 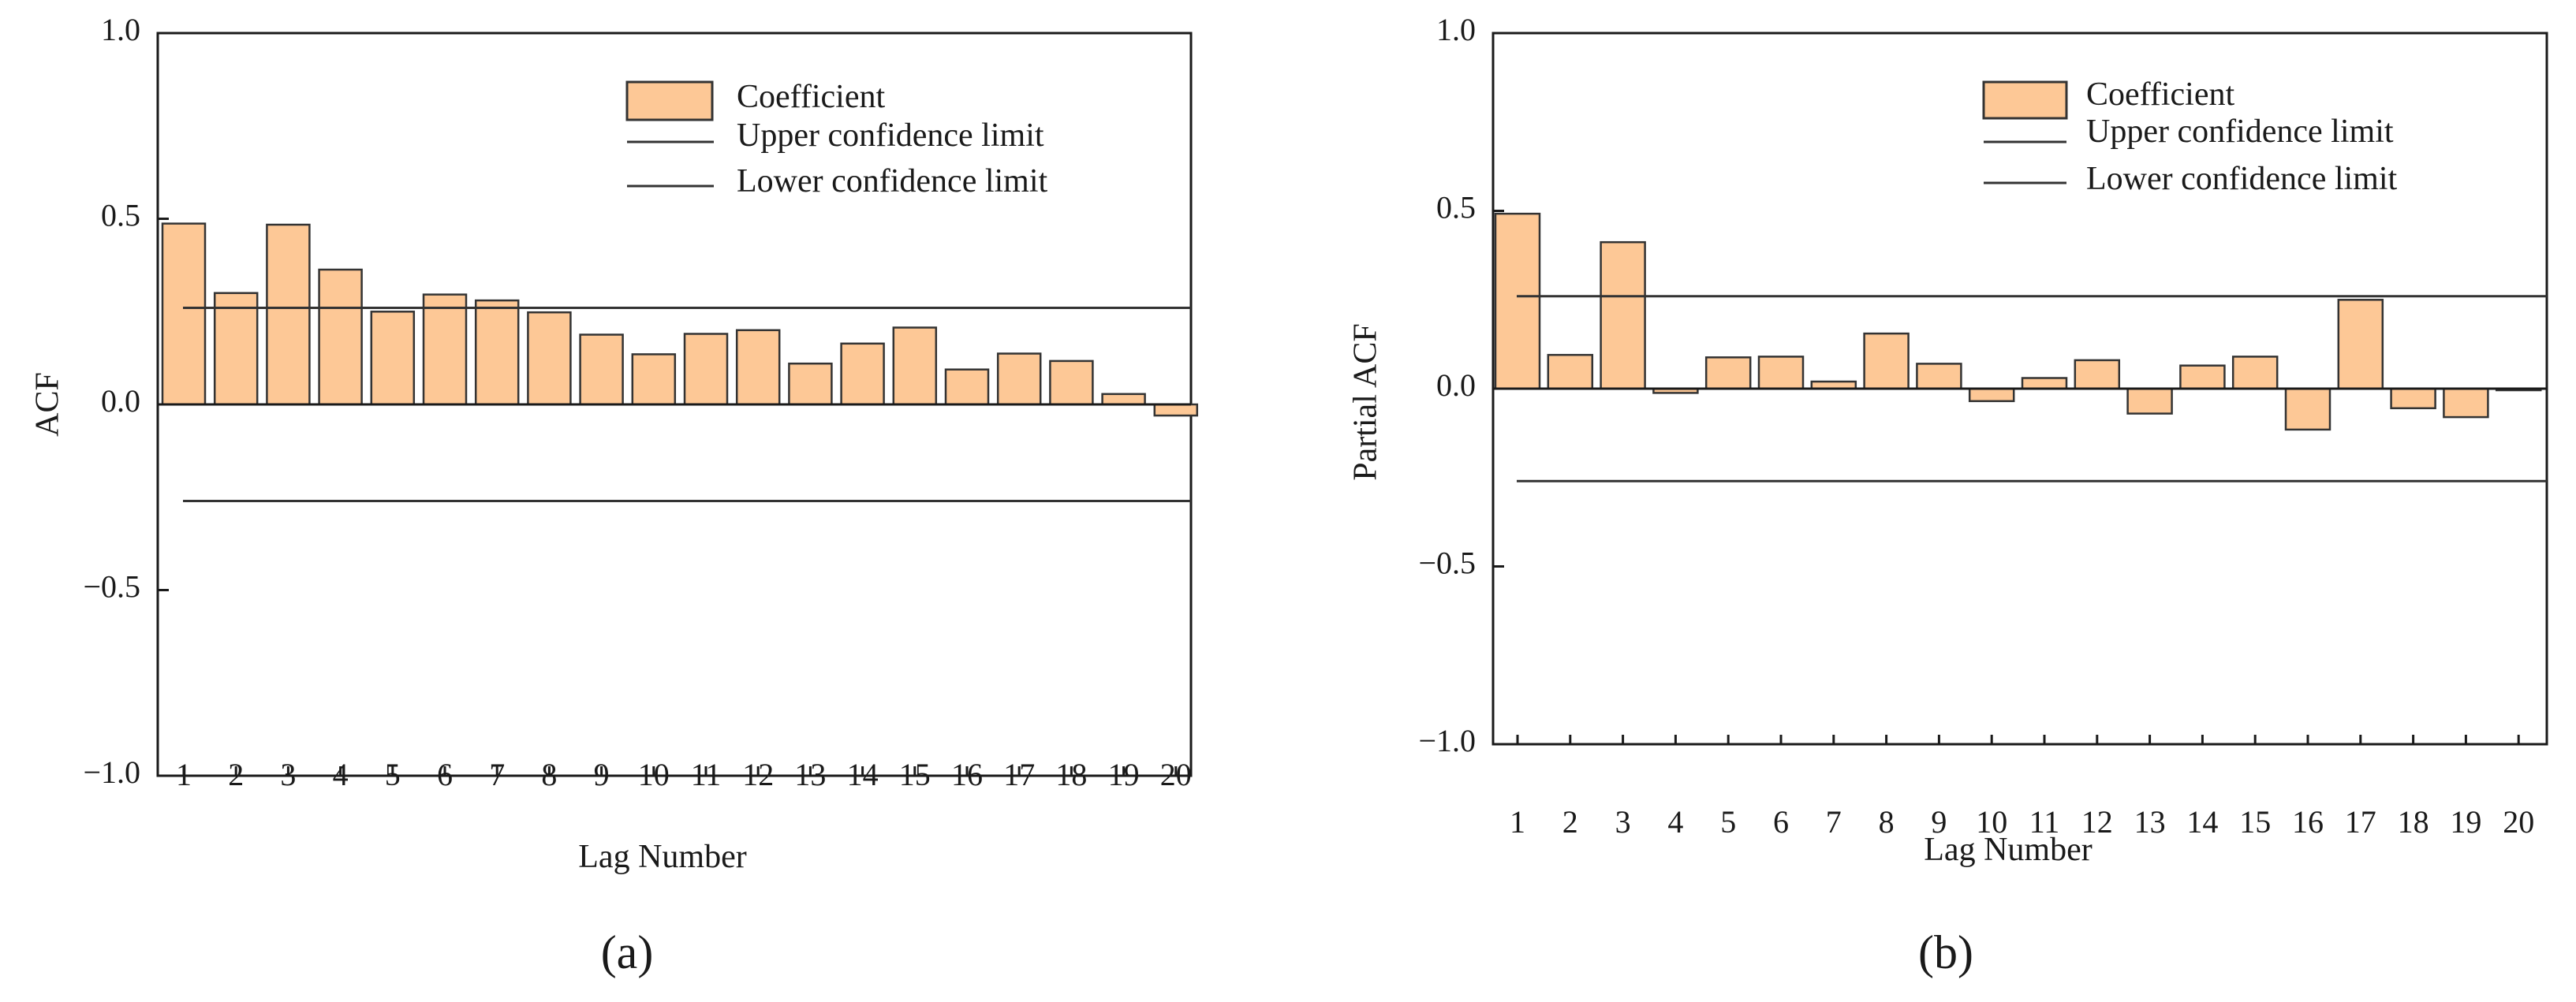 I want to click on acf-x-tick-label: 8, so click(x=549, y=774).